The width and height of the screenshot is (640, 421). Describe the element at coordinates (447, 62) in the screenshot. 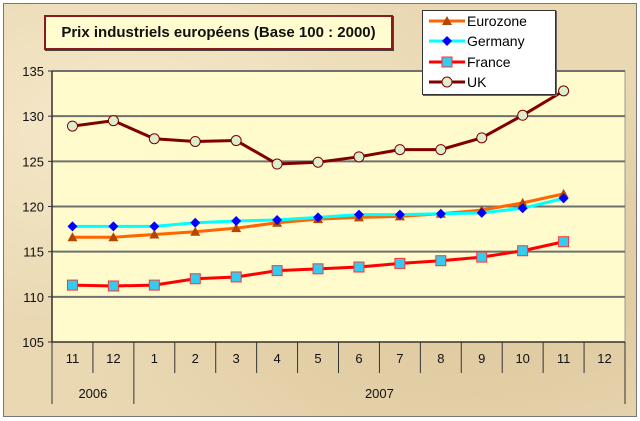

I see `legend-marker-france` at that location.